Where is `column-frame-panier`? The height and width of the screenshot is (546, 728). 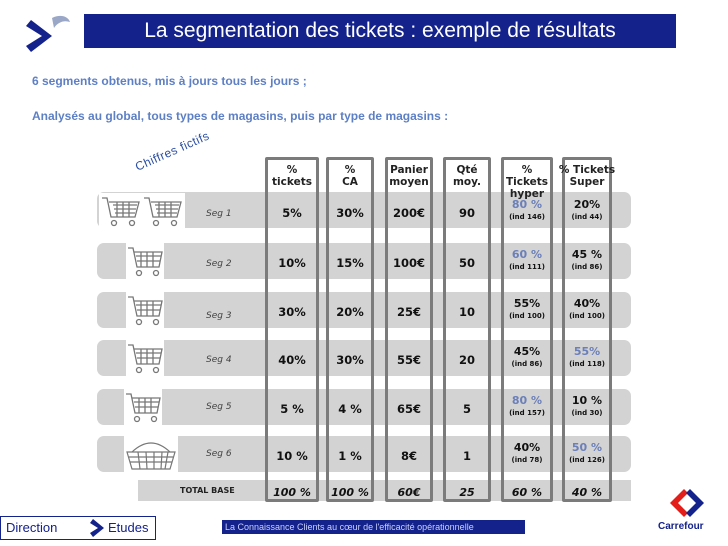 column-frame-panier is located at coordinates (409, 329).